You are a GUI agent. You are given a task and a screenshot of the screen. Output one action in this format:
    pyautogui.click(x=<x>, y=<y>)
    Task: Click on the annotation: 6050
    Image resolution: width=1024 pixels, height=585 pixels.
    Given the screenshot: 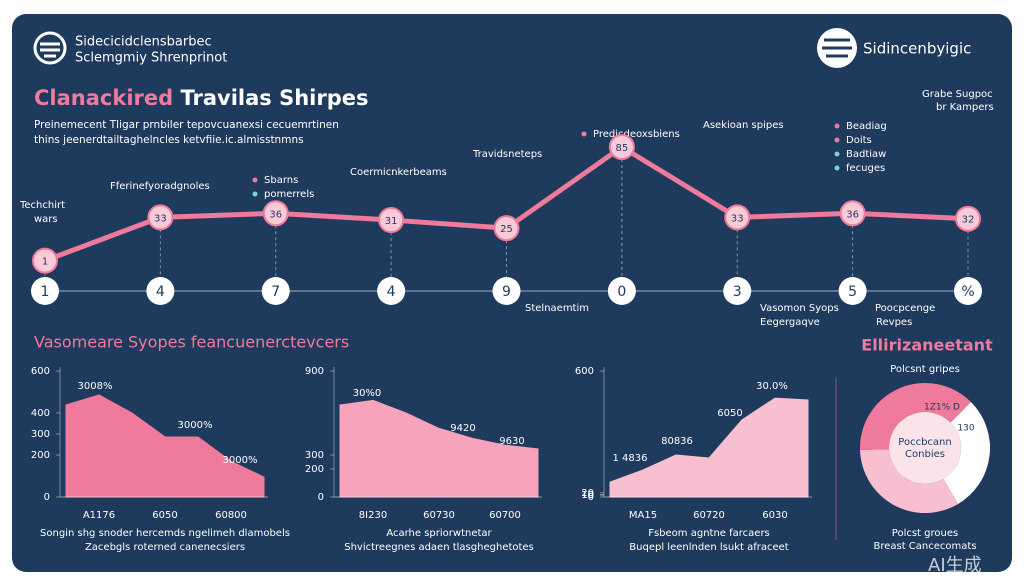 What is the action you would take?
    pyautogui.click(x=729, y=413)
    